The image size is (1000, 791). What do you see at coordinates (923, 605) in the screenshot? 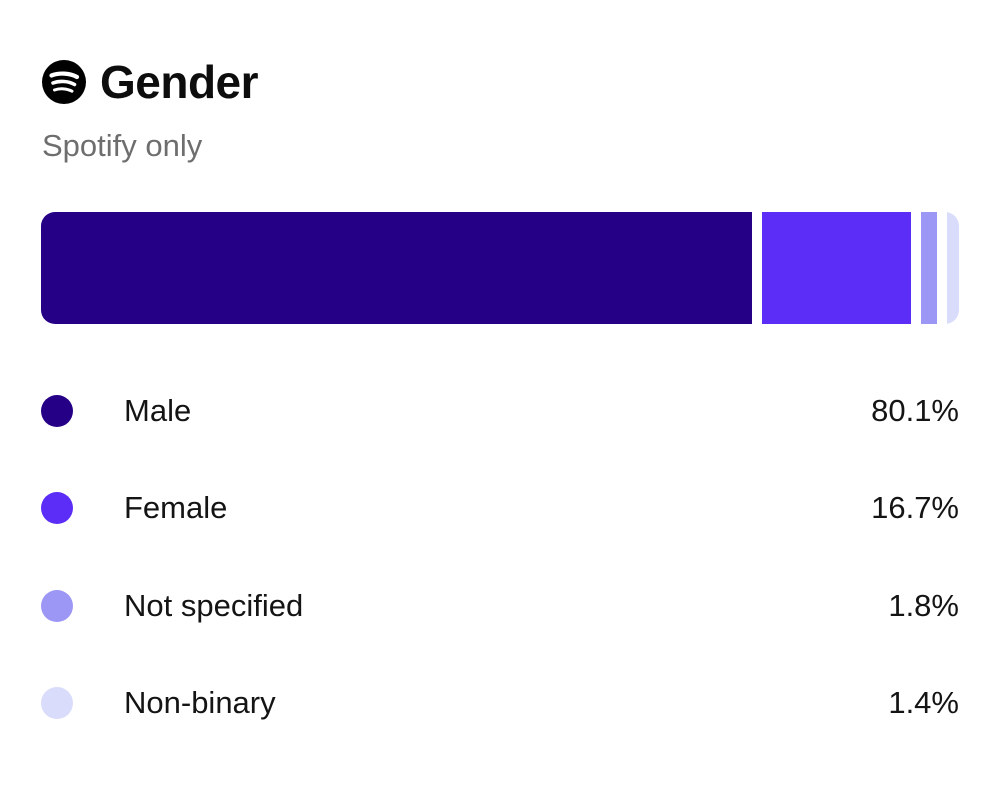
I see `legend-value-not-specified: 1.8%` at bounding box center [923, 605].